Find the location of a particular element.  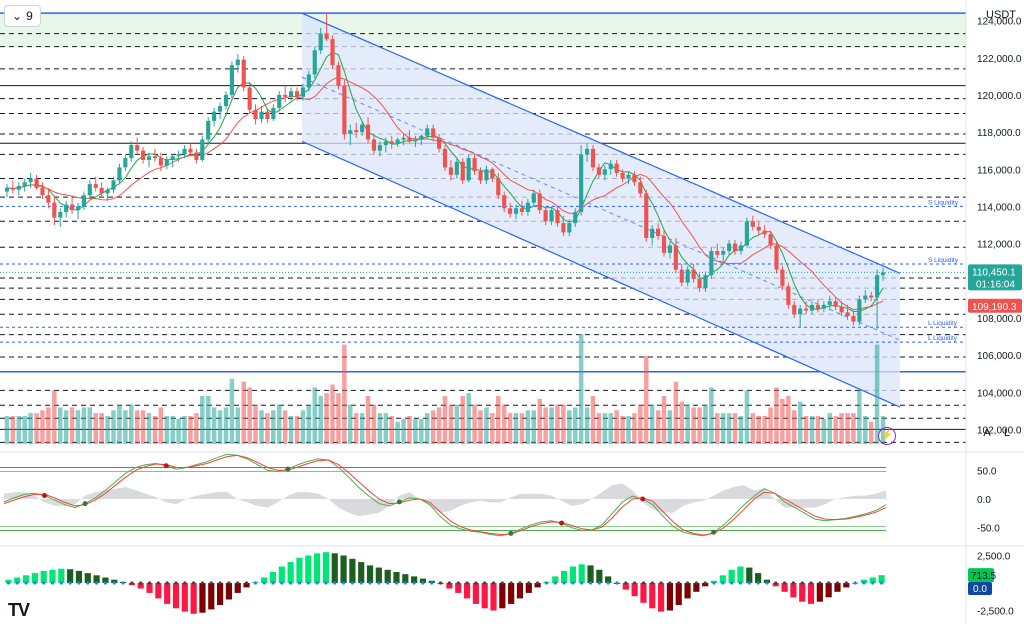

currency-label: USDT is located at coordinates (1001, 15).